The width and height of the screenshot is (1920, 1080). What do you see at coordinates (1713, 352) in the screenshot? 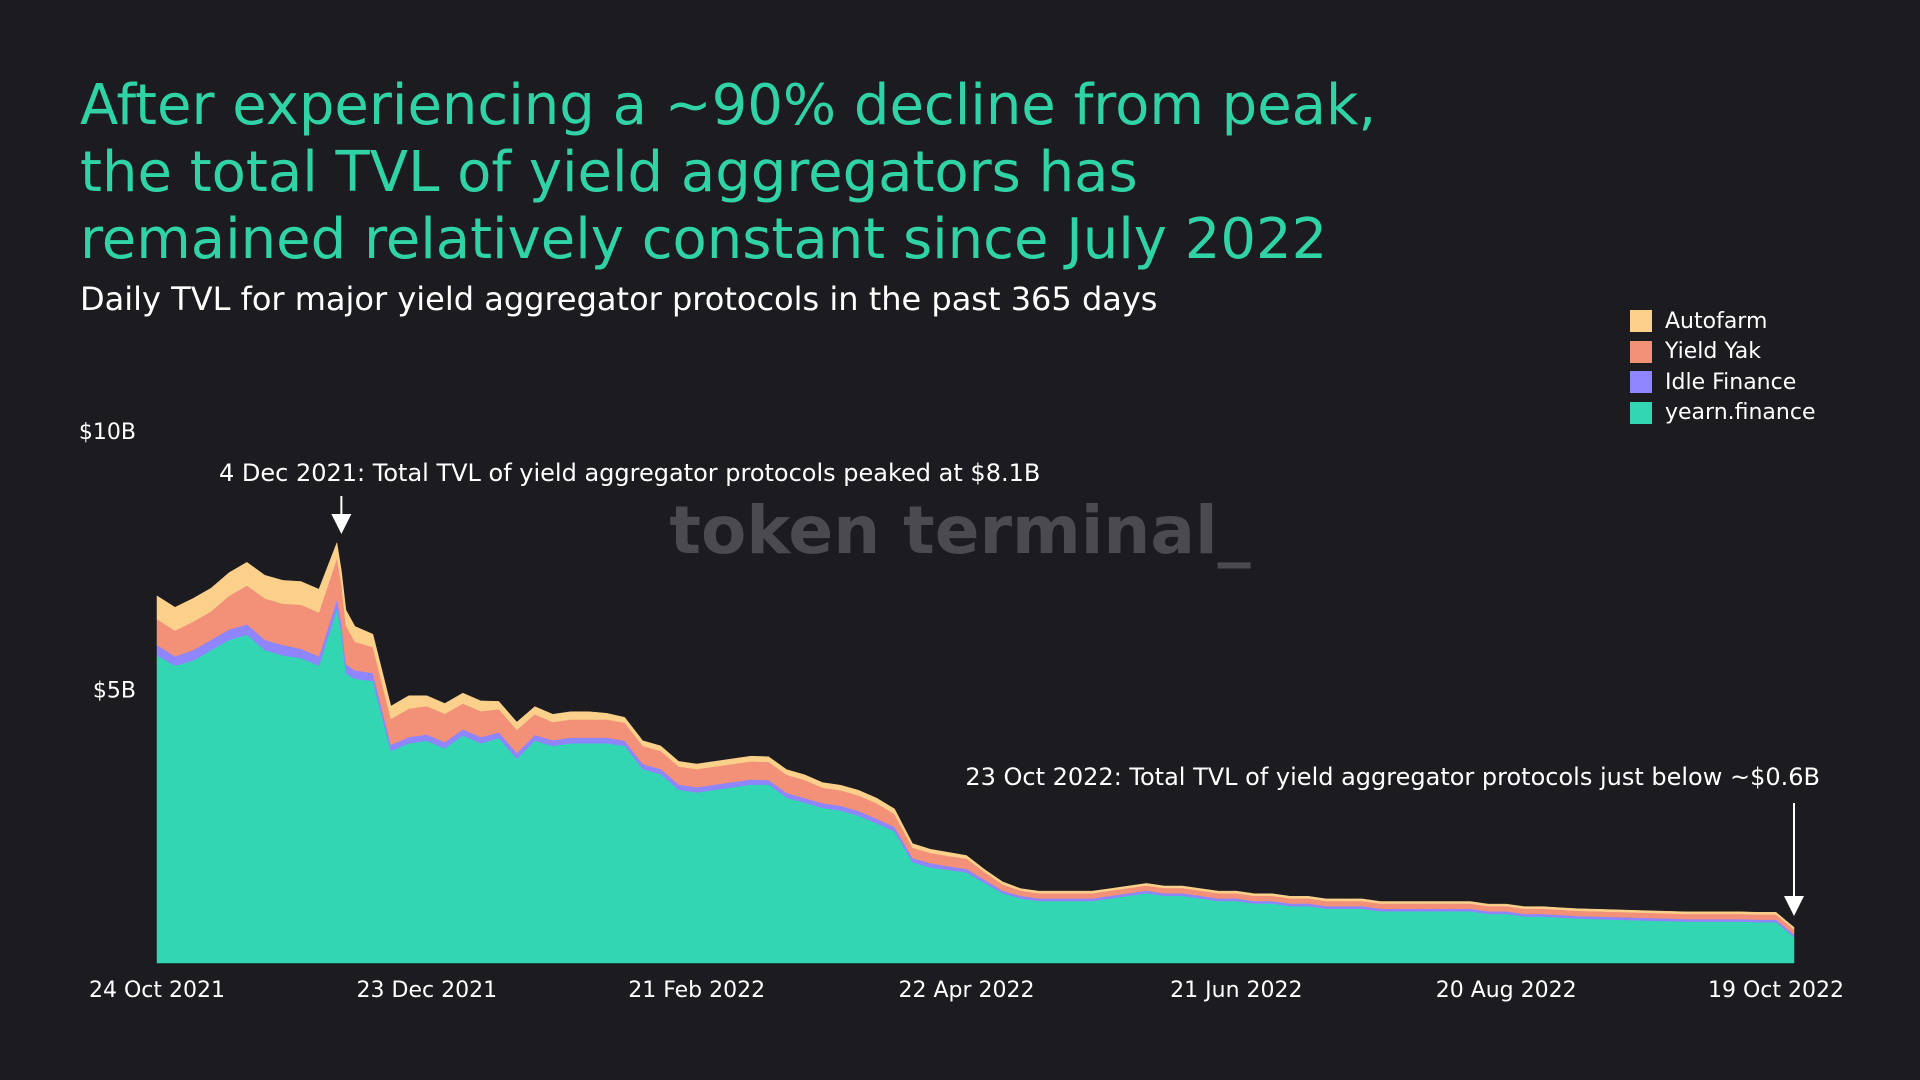
I see `legend-label-yield-yak: Yield Yak` at bounding box center [1713, 352].